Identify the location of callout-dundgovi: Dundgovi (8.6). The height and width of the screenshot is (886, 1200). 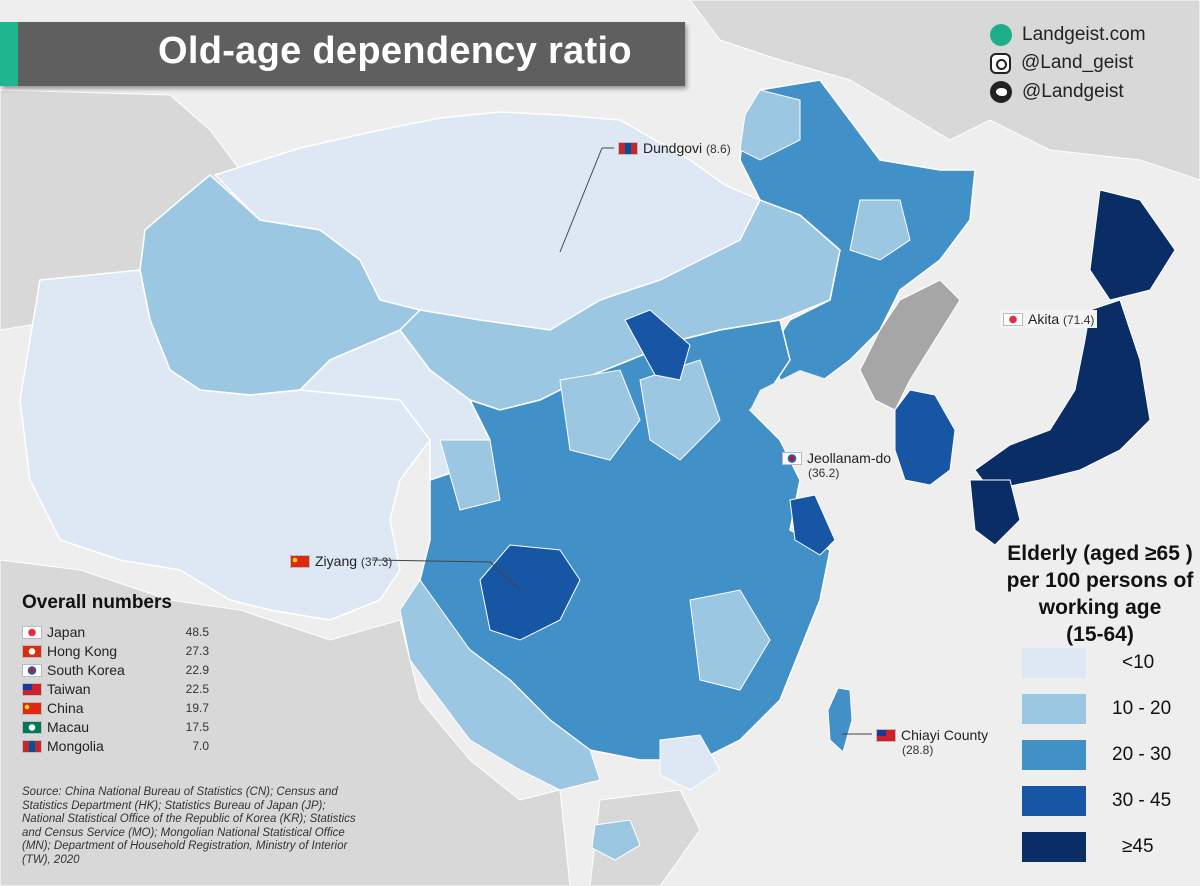
(674, 148).